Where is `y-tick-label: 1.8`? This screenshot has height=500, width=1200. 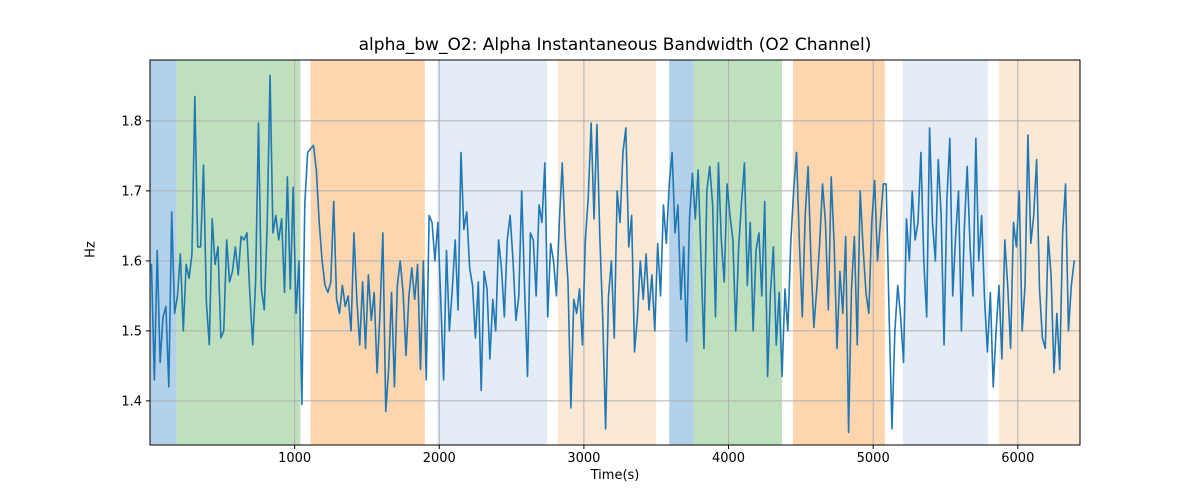 y-tick-label: 1.8 is located at coordinates (131, 121).